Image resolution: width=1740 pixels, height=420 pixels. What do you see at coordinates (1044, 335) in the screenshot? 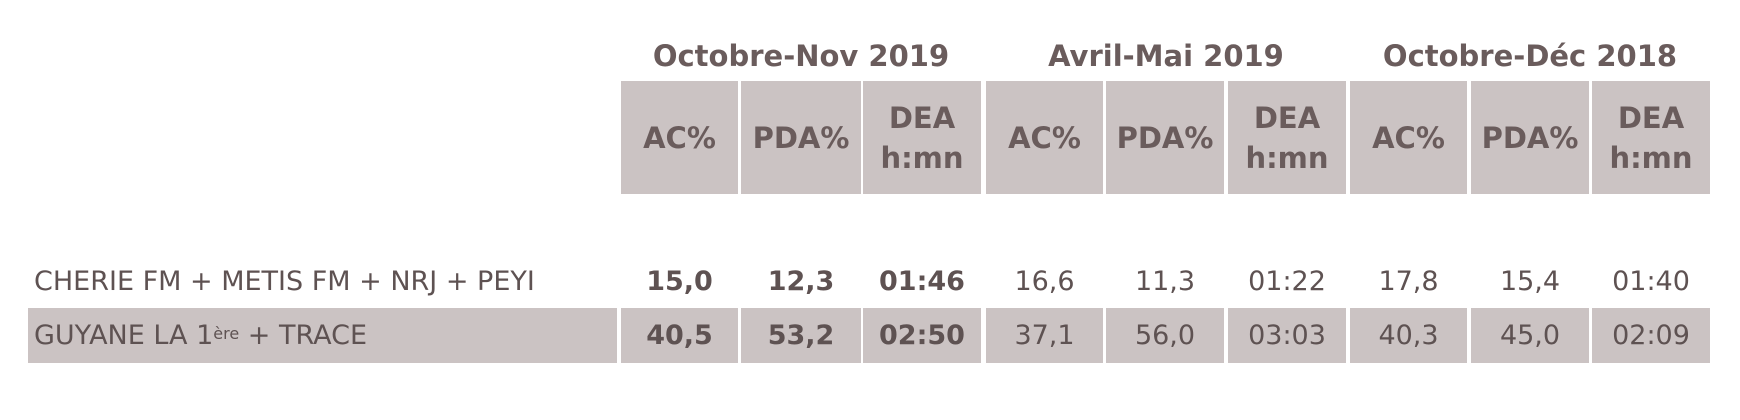
I see `value-cell: 37,1` at bounding box center [1044, 335].